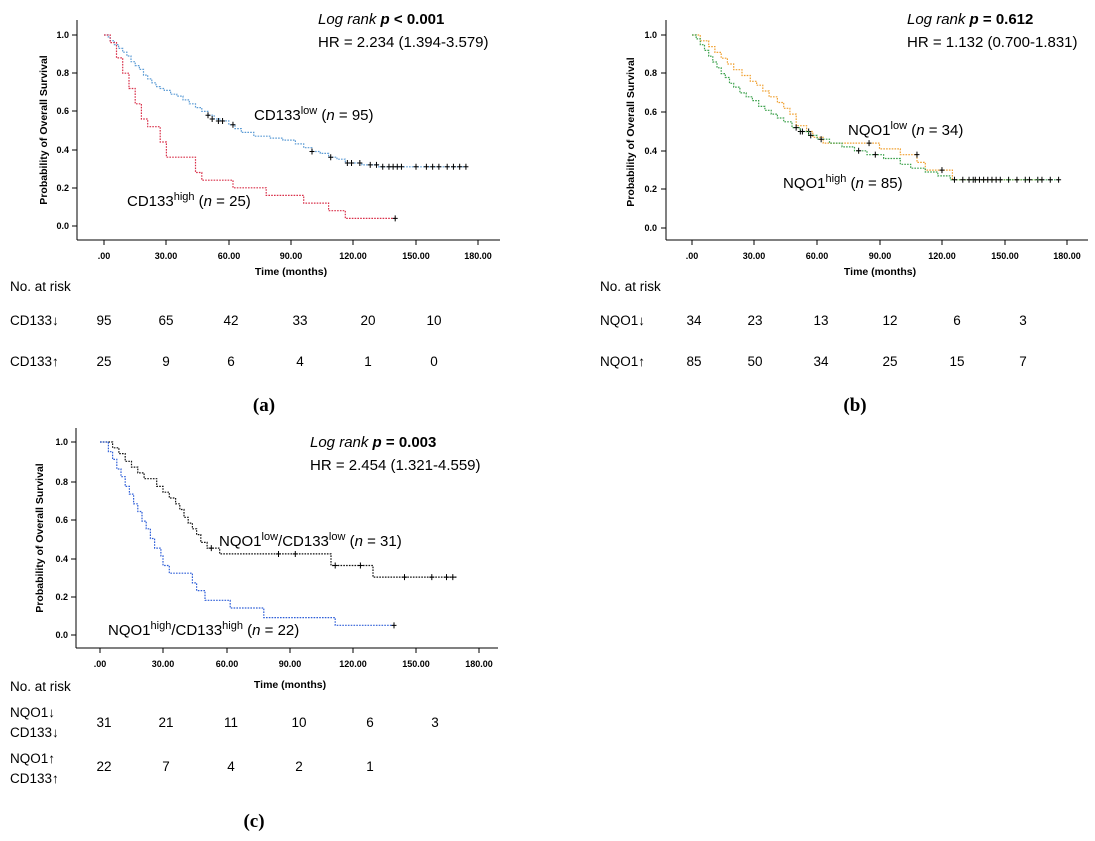 This screenshot has height=841, width=1095. I want to click on series-label-high-high: NQO1high/CD133high (n = 22), so click(203, 629).